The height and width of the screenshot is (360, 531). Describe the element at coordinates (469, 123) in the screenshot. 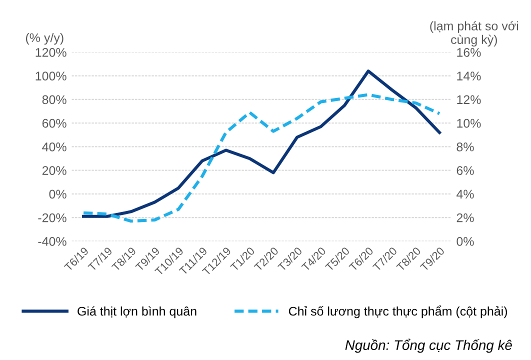

I see `y2-tick-label: 10%` at that location.